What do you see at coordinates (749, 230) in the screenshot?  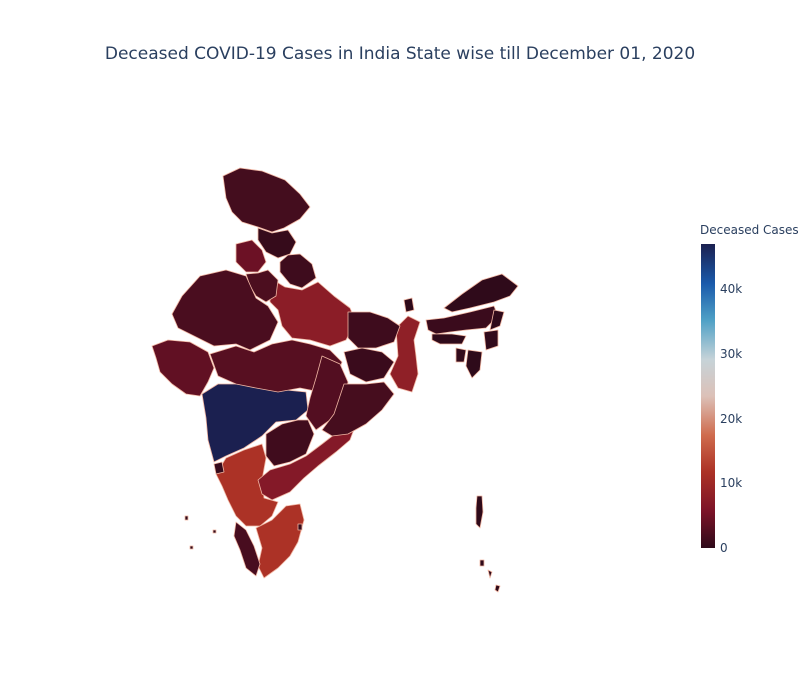 I see `colorbar-title: Deceased Cases` at bounding box center [749, 230].